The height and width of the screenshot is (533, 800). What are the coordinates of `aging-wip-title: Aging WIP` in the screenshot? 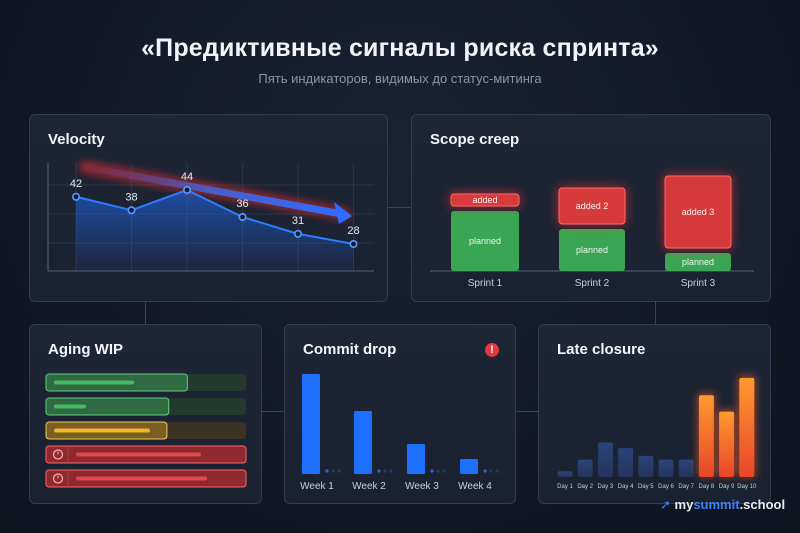 It's located at (85, 349).